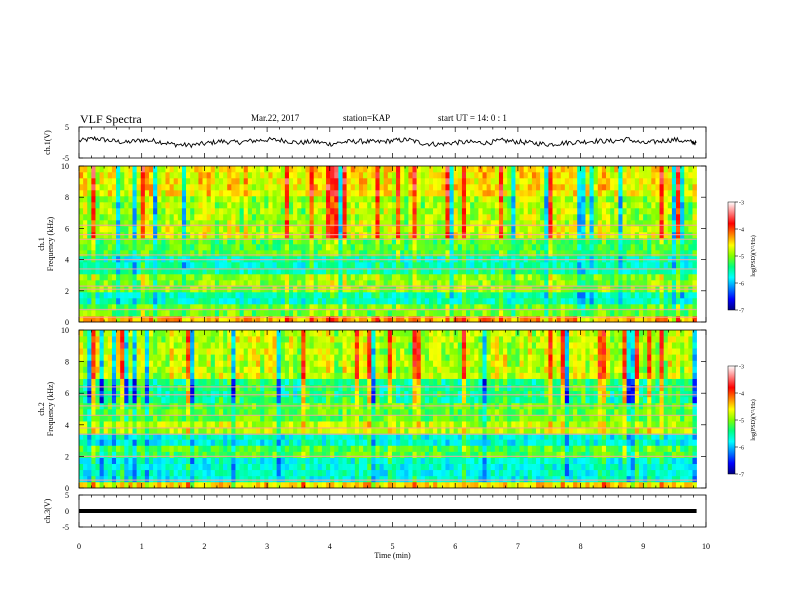 The image size is (792, 612). I want to click on ch1-spectrogram-ytick-label: 6, so click(67, 228).